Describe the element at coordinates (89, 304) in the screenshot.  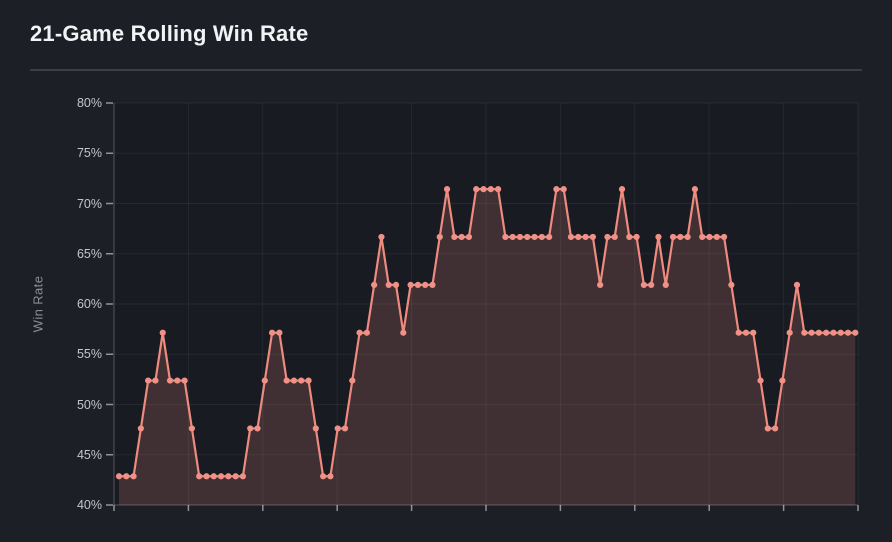
I see `y-tick-label: 60%` at that location.